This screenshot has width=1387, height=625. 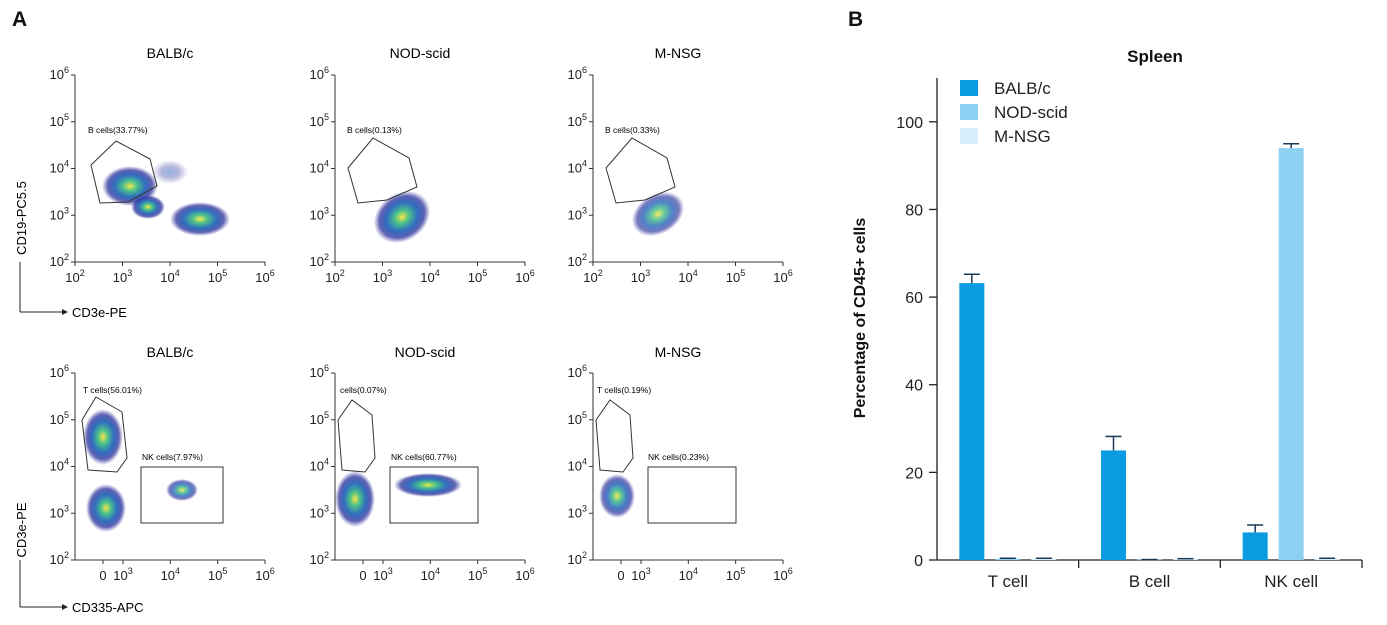 I want to click on flow-plot-balbc-tnk: BALB/c T cells(56.01%) NK cells(7.97%), so click(x=169, y=452).